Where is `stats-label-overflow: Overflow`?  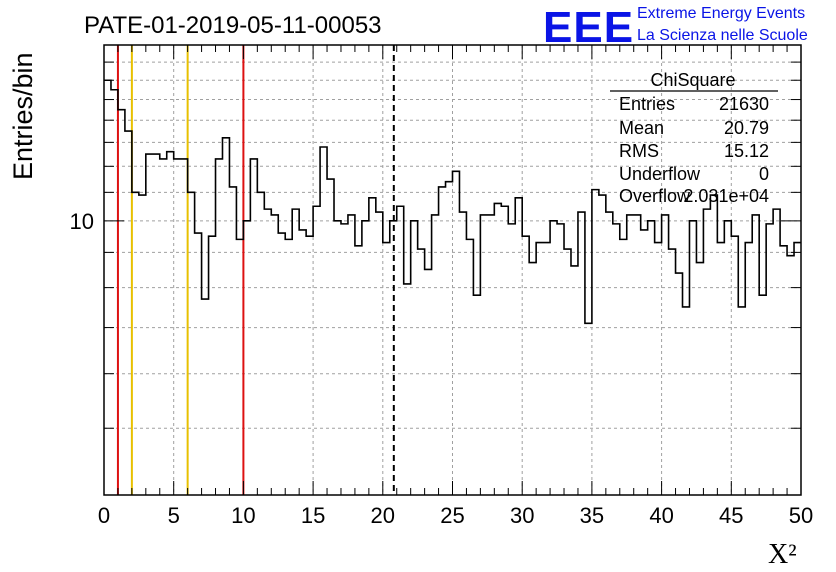
stats-label-overflow: Overflow is located at coordinates (655, 196).